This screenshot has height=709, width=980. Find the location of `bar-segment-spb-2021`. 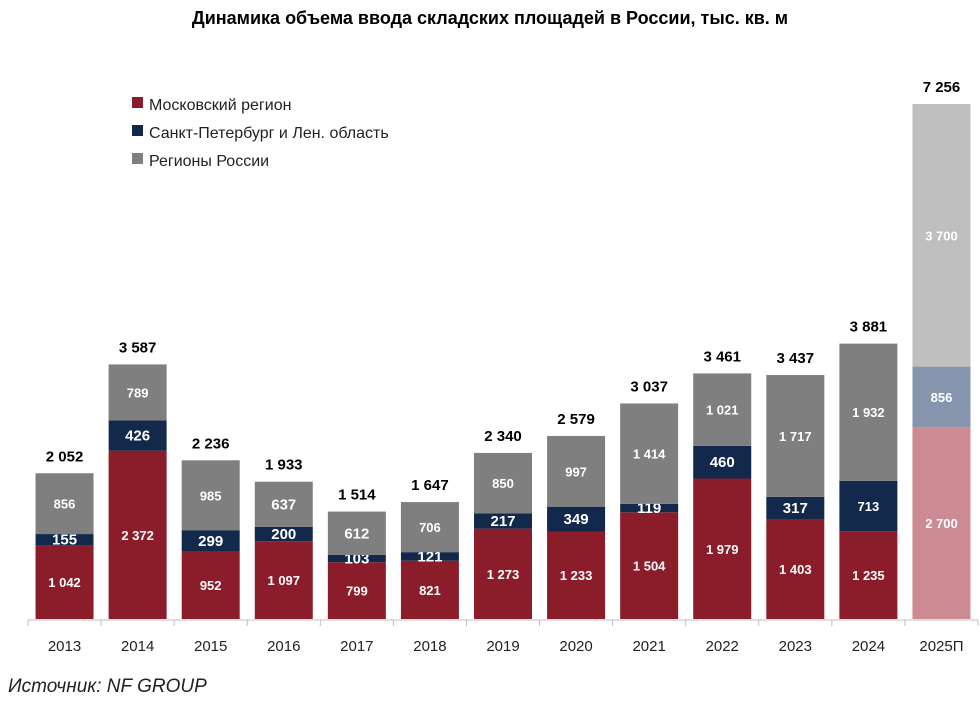

bar-segment-spb-2021 is located at coordinates (649, 508).